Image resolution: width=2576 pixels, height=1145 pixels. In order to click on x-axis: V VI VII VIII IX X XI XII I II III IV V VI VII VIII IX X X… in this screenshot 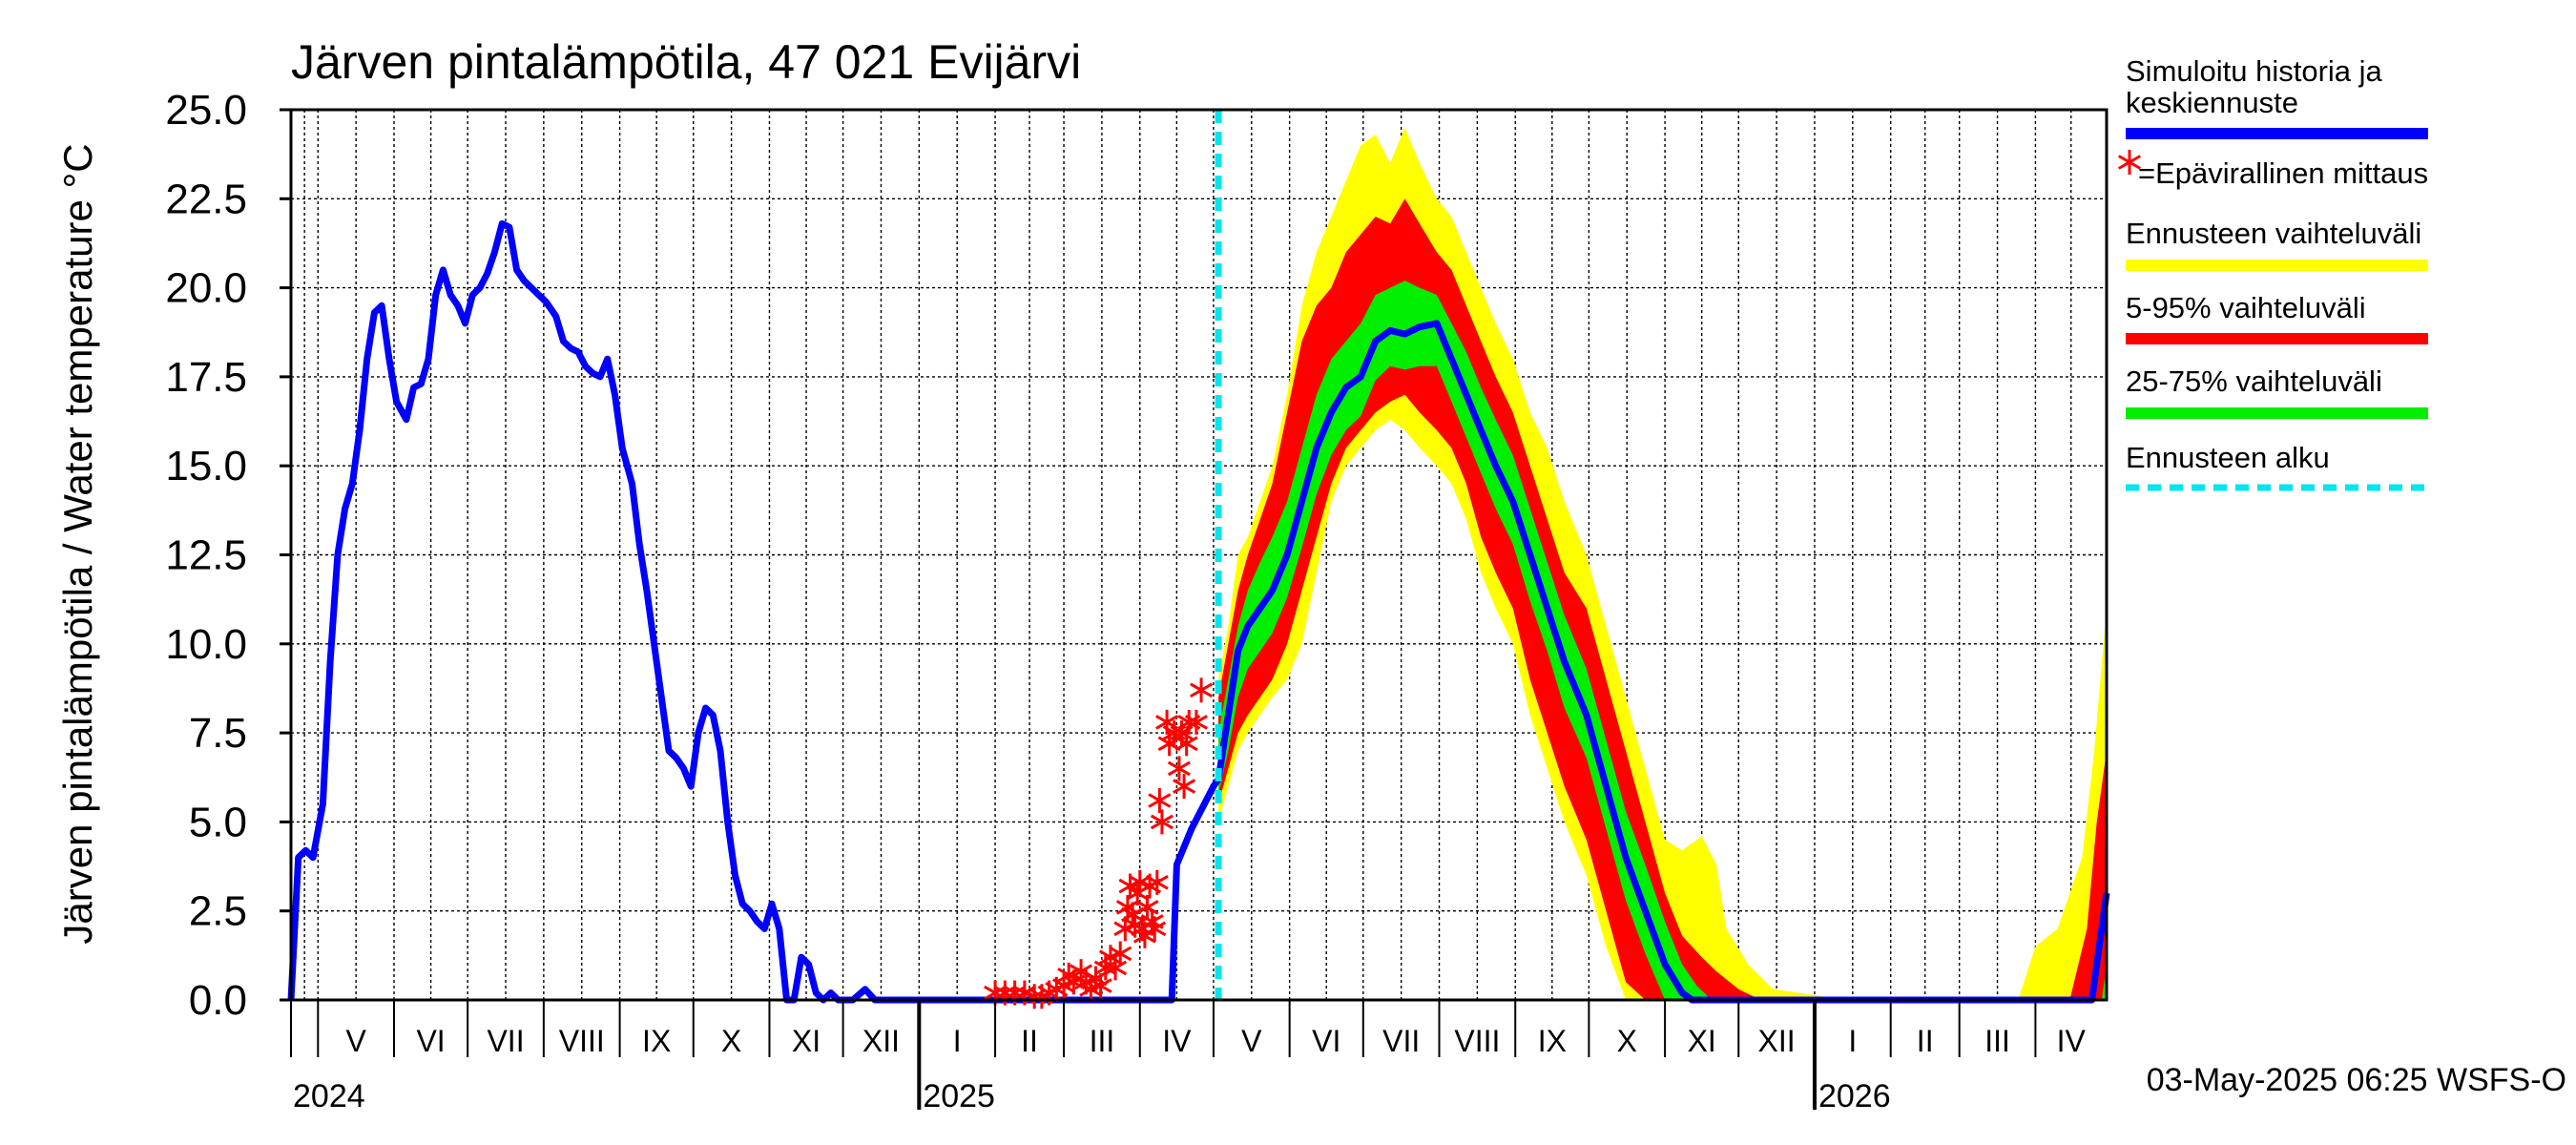, I will do `click(1188, 1057)`.